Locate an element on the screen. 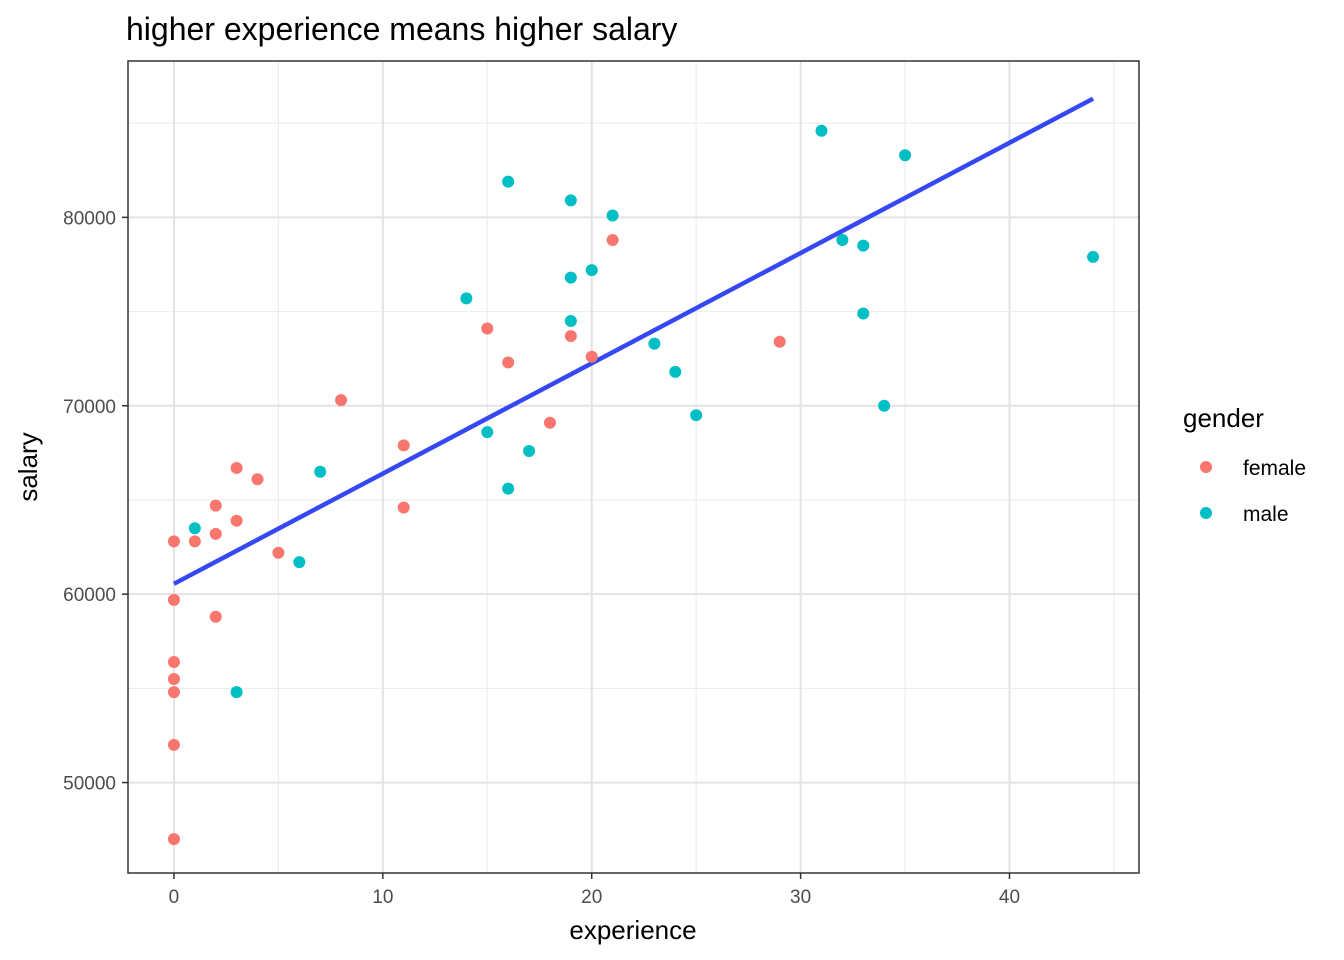  y-axis: 50000 60000 70000 80000 is located at coordinates (95, 501).